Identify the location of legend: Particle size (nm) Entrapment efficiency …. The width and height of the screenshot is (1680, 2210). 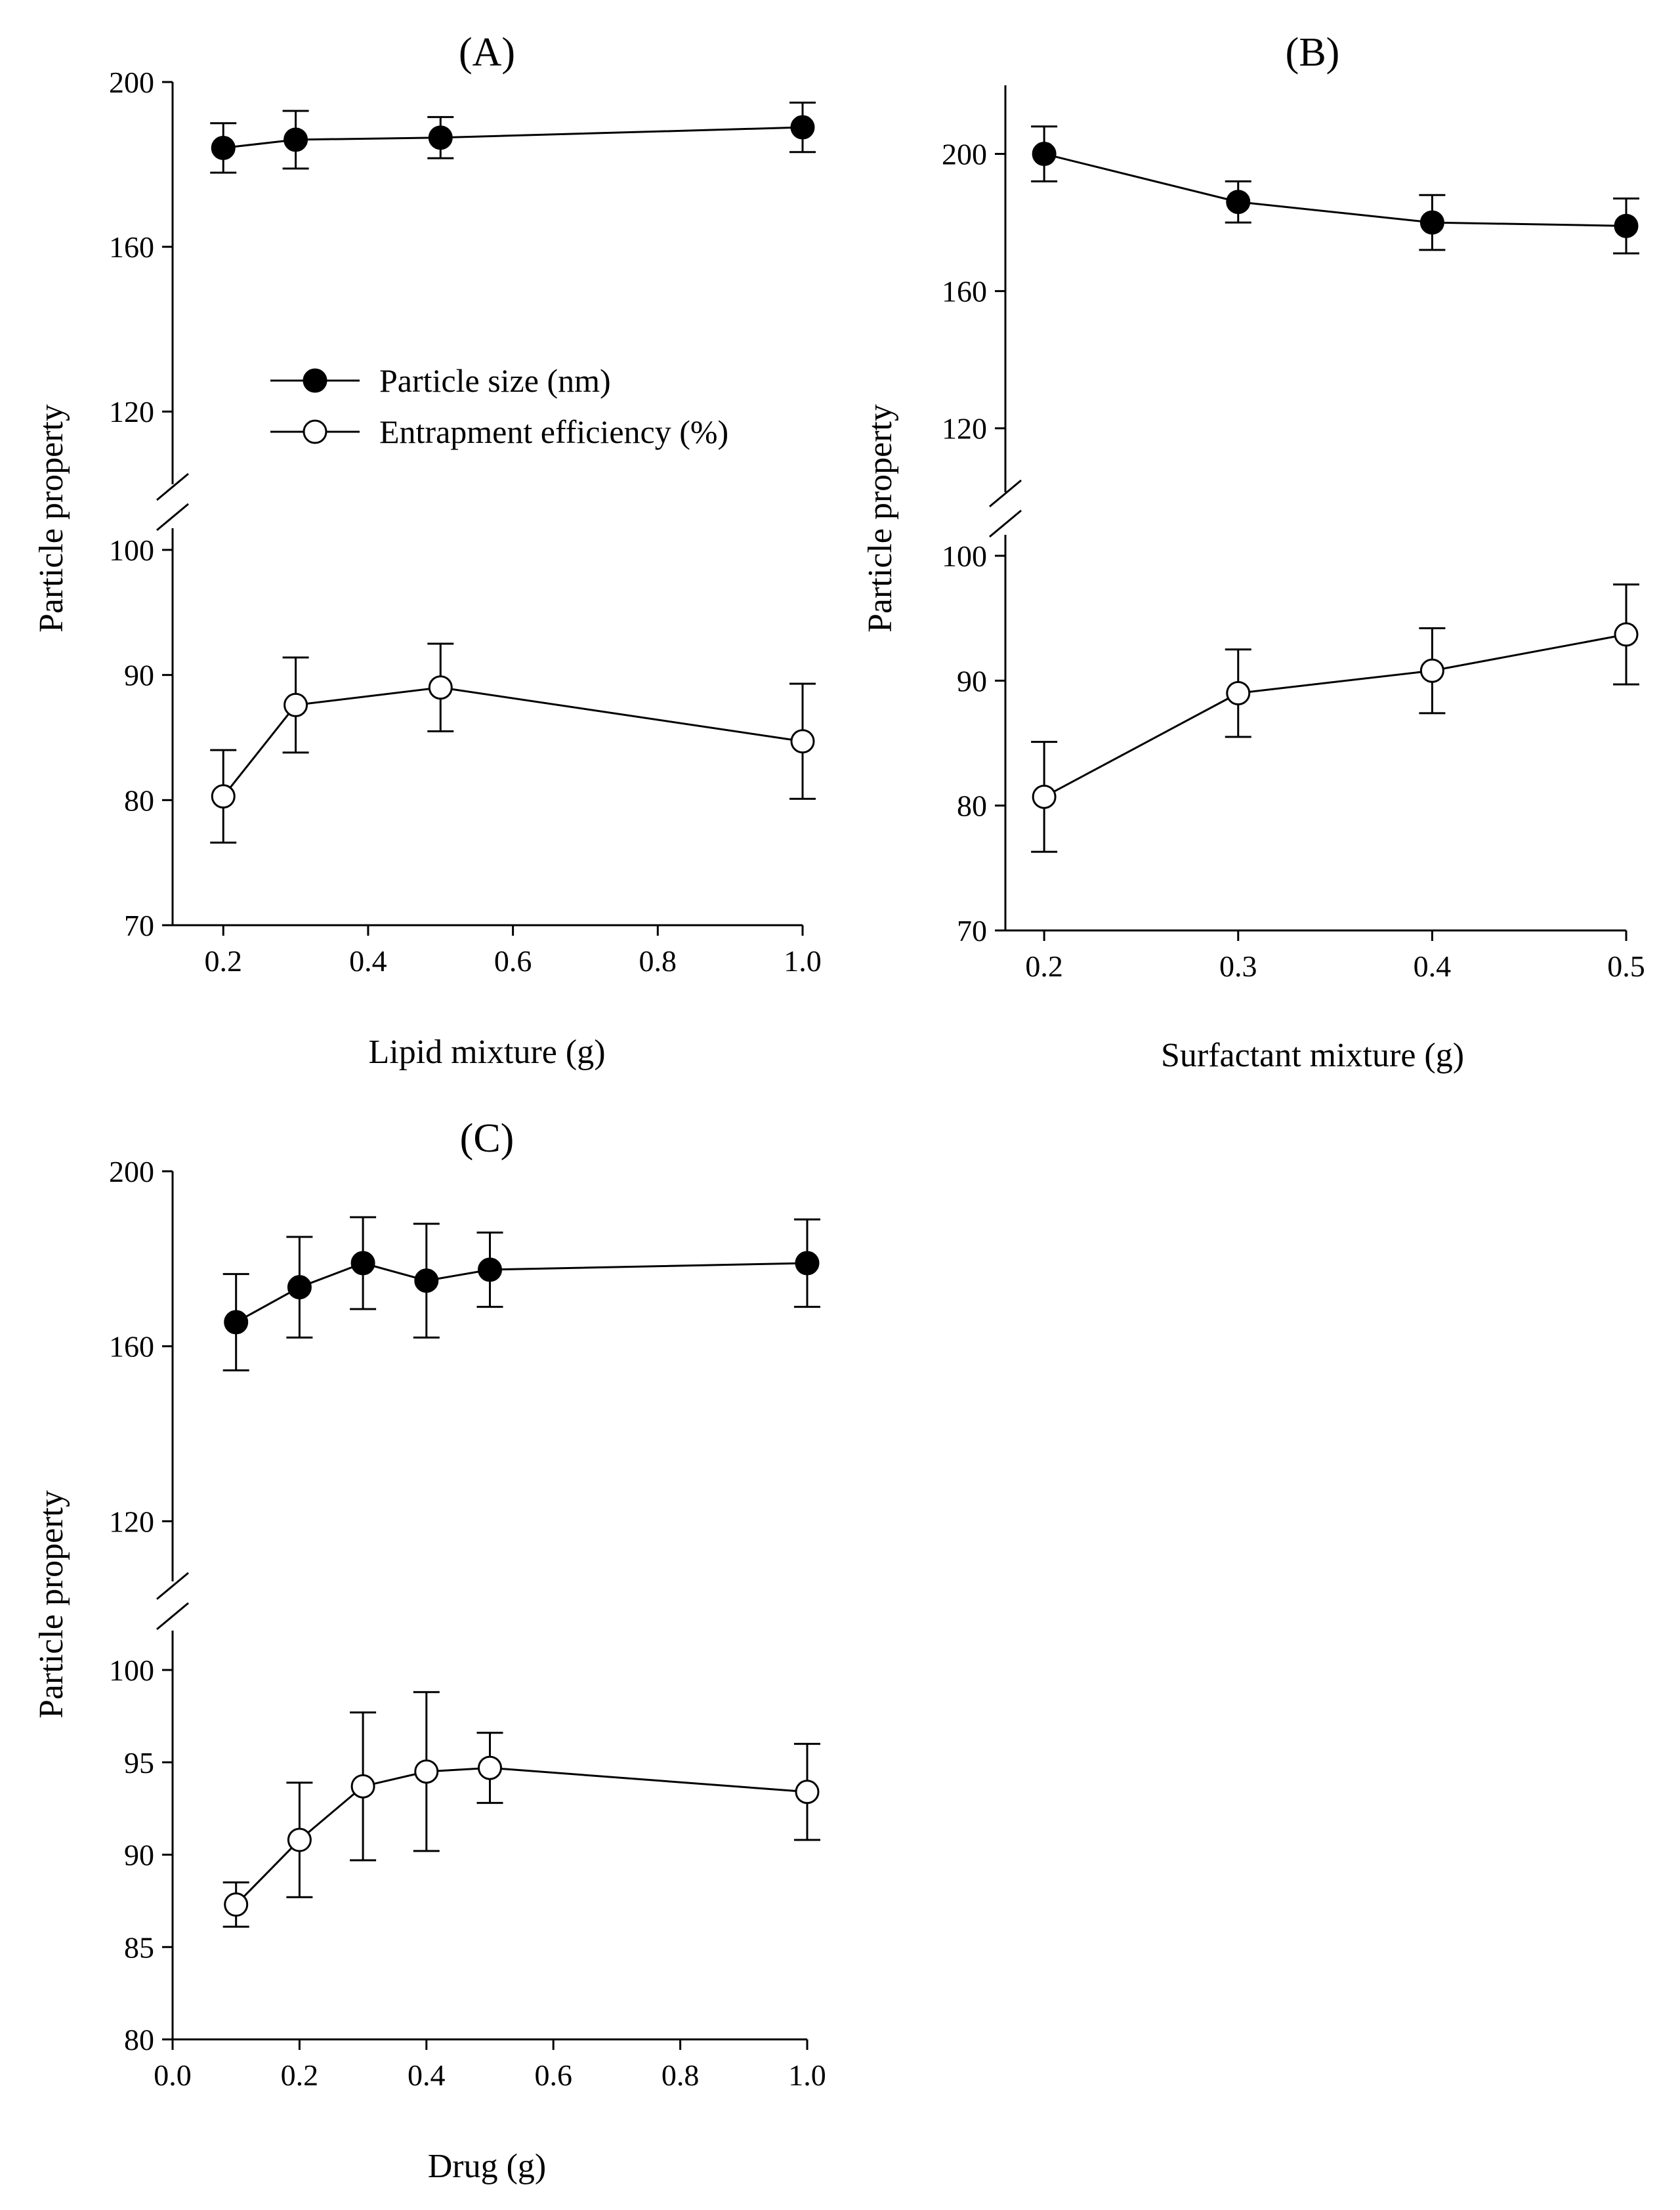
(499, 406).